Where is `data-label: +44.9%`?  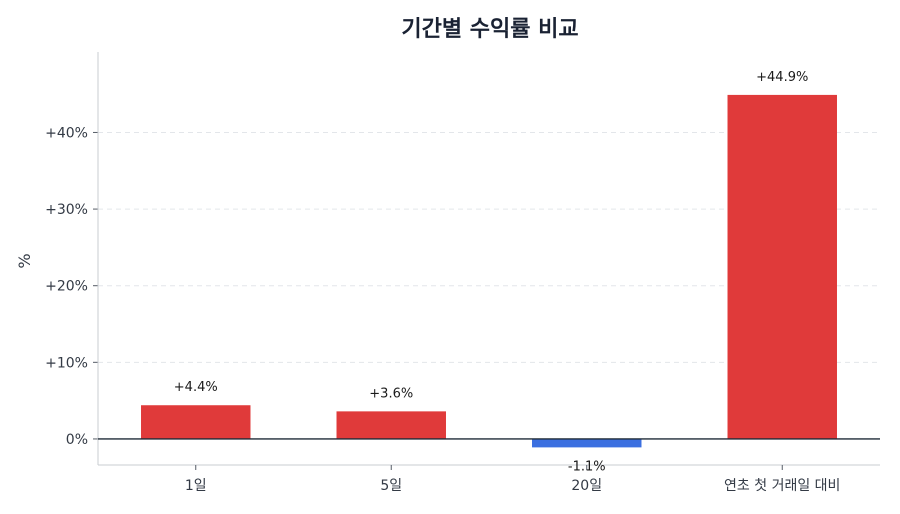 data-label: +44.9% is located at coordinates (782, 77).